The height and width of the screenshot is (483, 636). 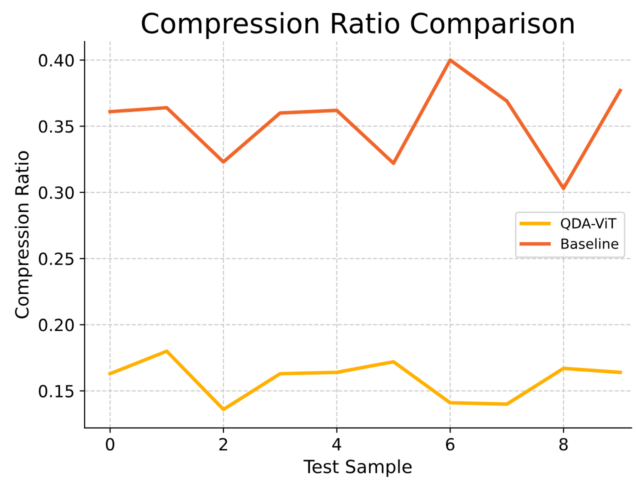 What do you see at coordinates (23, 234) in the screenshot?
I see `y-axis-title: Compression Ratio` at bounding box center [23, 234].